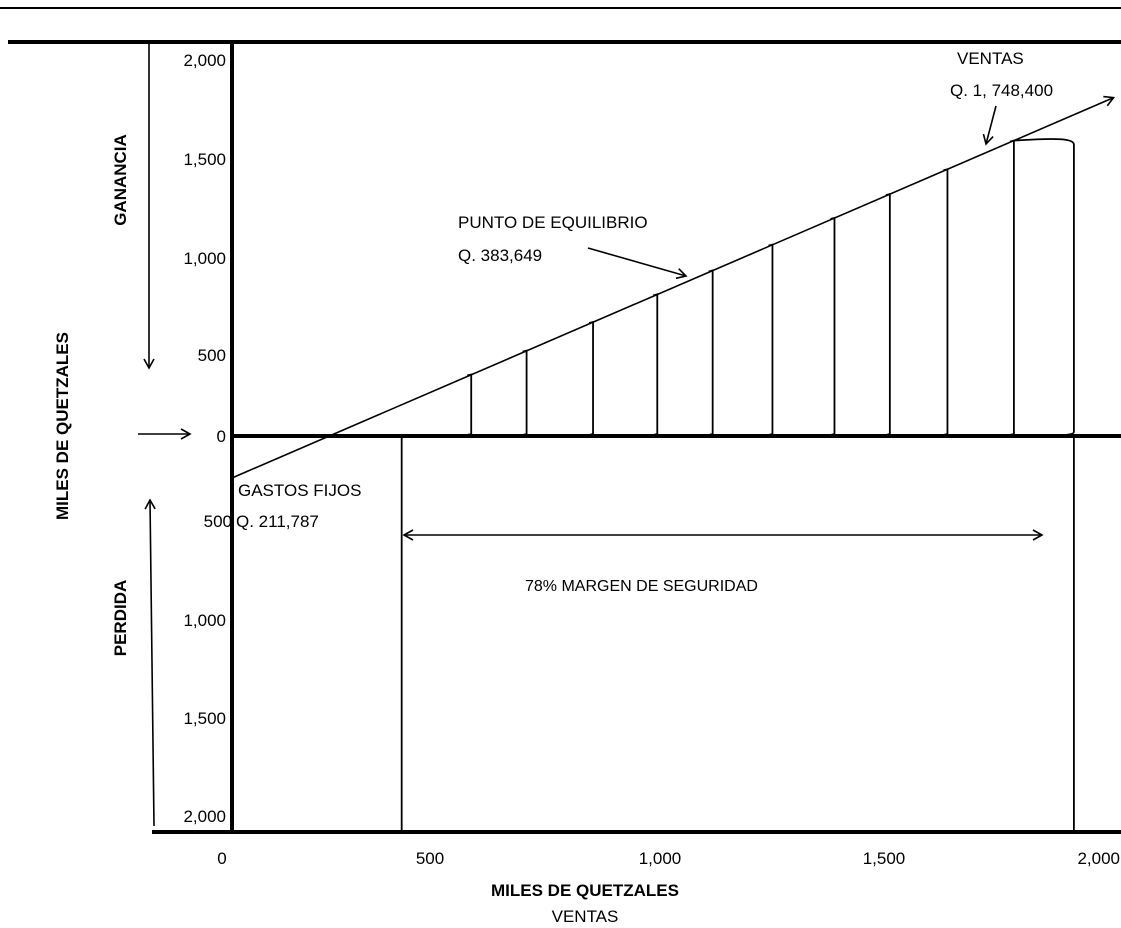 Image resolution: width=1121 pixels, height=928 pixels. What do you see at coordinates (277, 521) in the screenshot?
I see `gf-value: Q. 211,787` at bounding box center [277, 521].